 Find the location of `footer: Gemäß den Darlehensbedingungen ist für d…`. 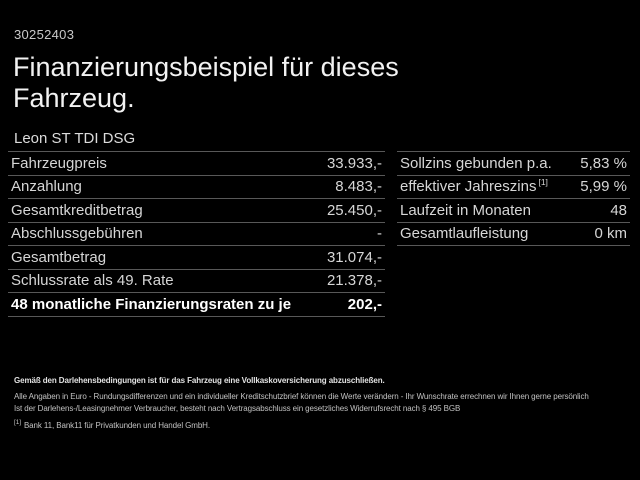

footer: Gemäß den Darlehensbedingungen ist für d… is located at coordinates (325, 403).